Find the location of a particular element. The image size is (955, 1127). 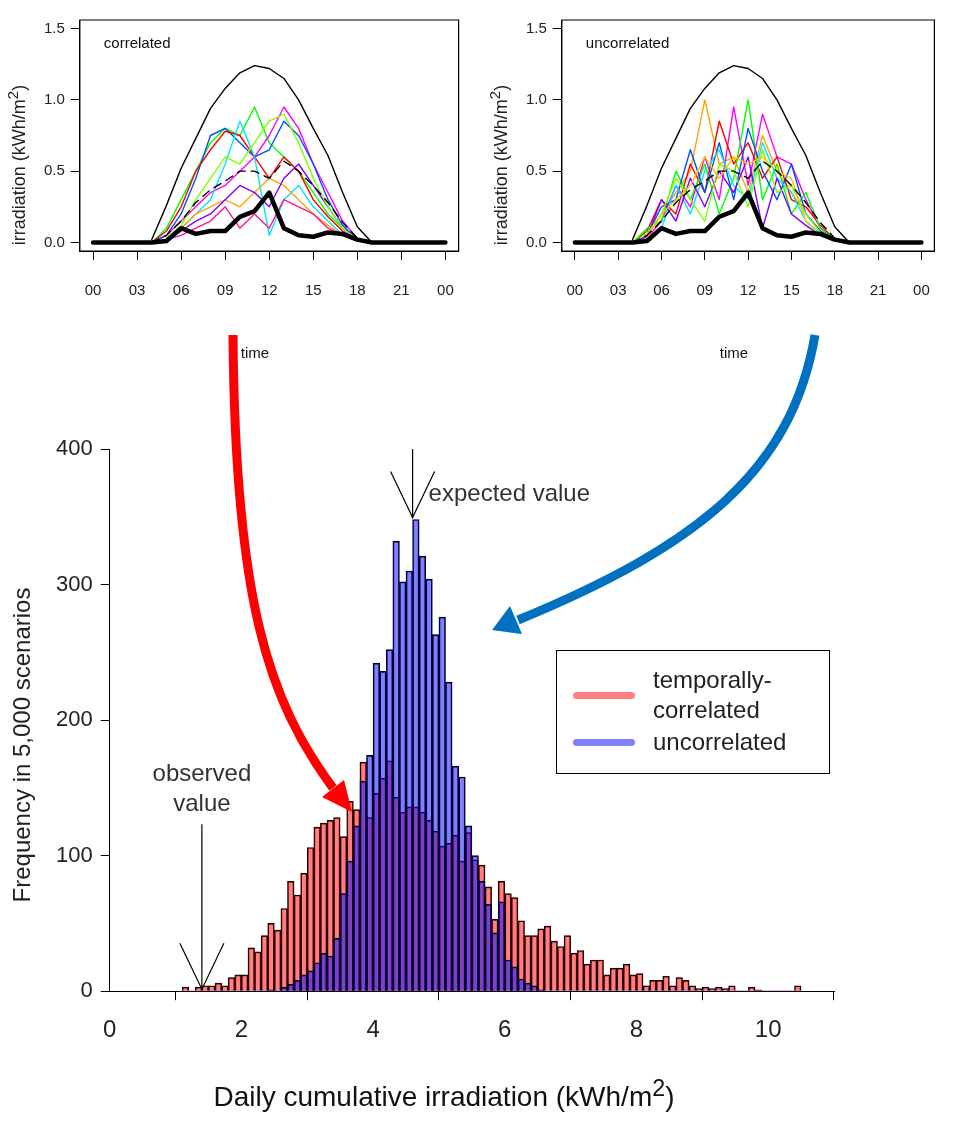

x-tick-label: 10 is located at coordinates (768, 1029).